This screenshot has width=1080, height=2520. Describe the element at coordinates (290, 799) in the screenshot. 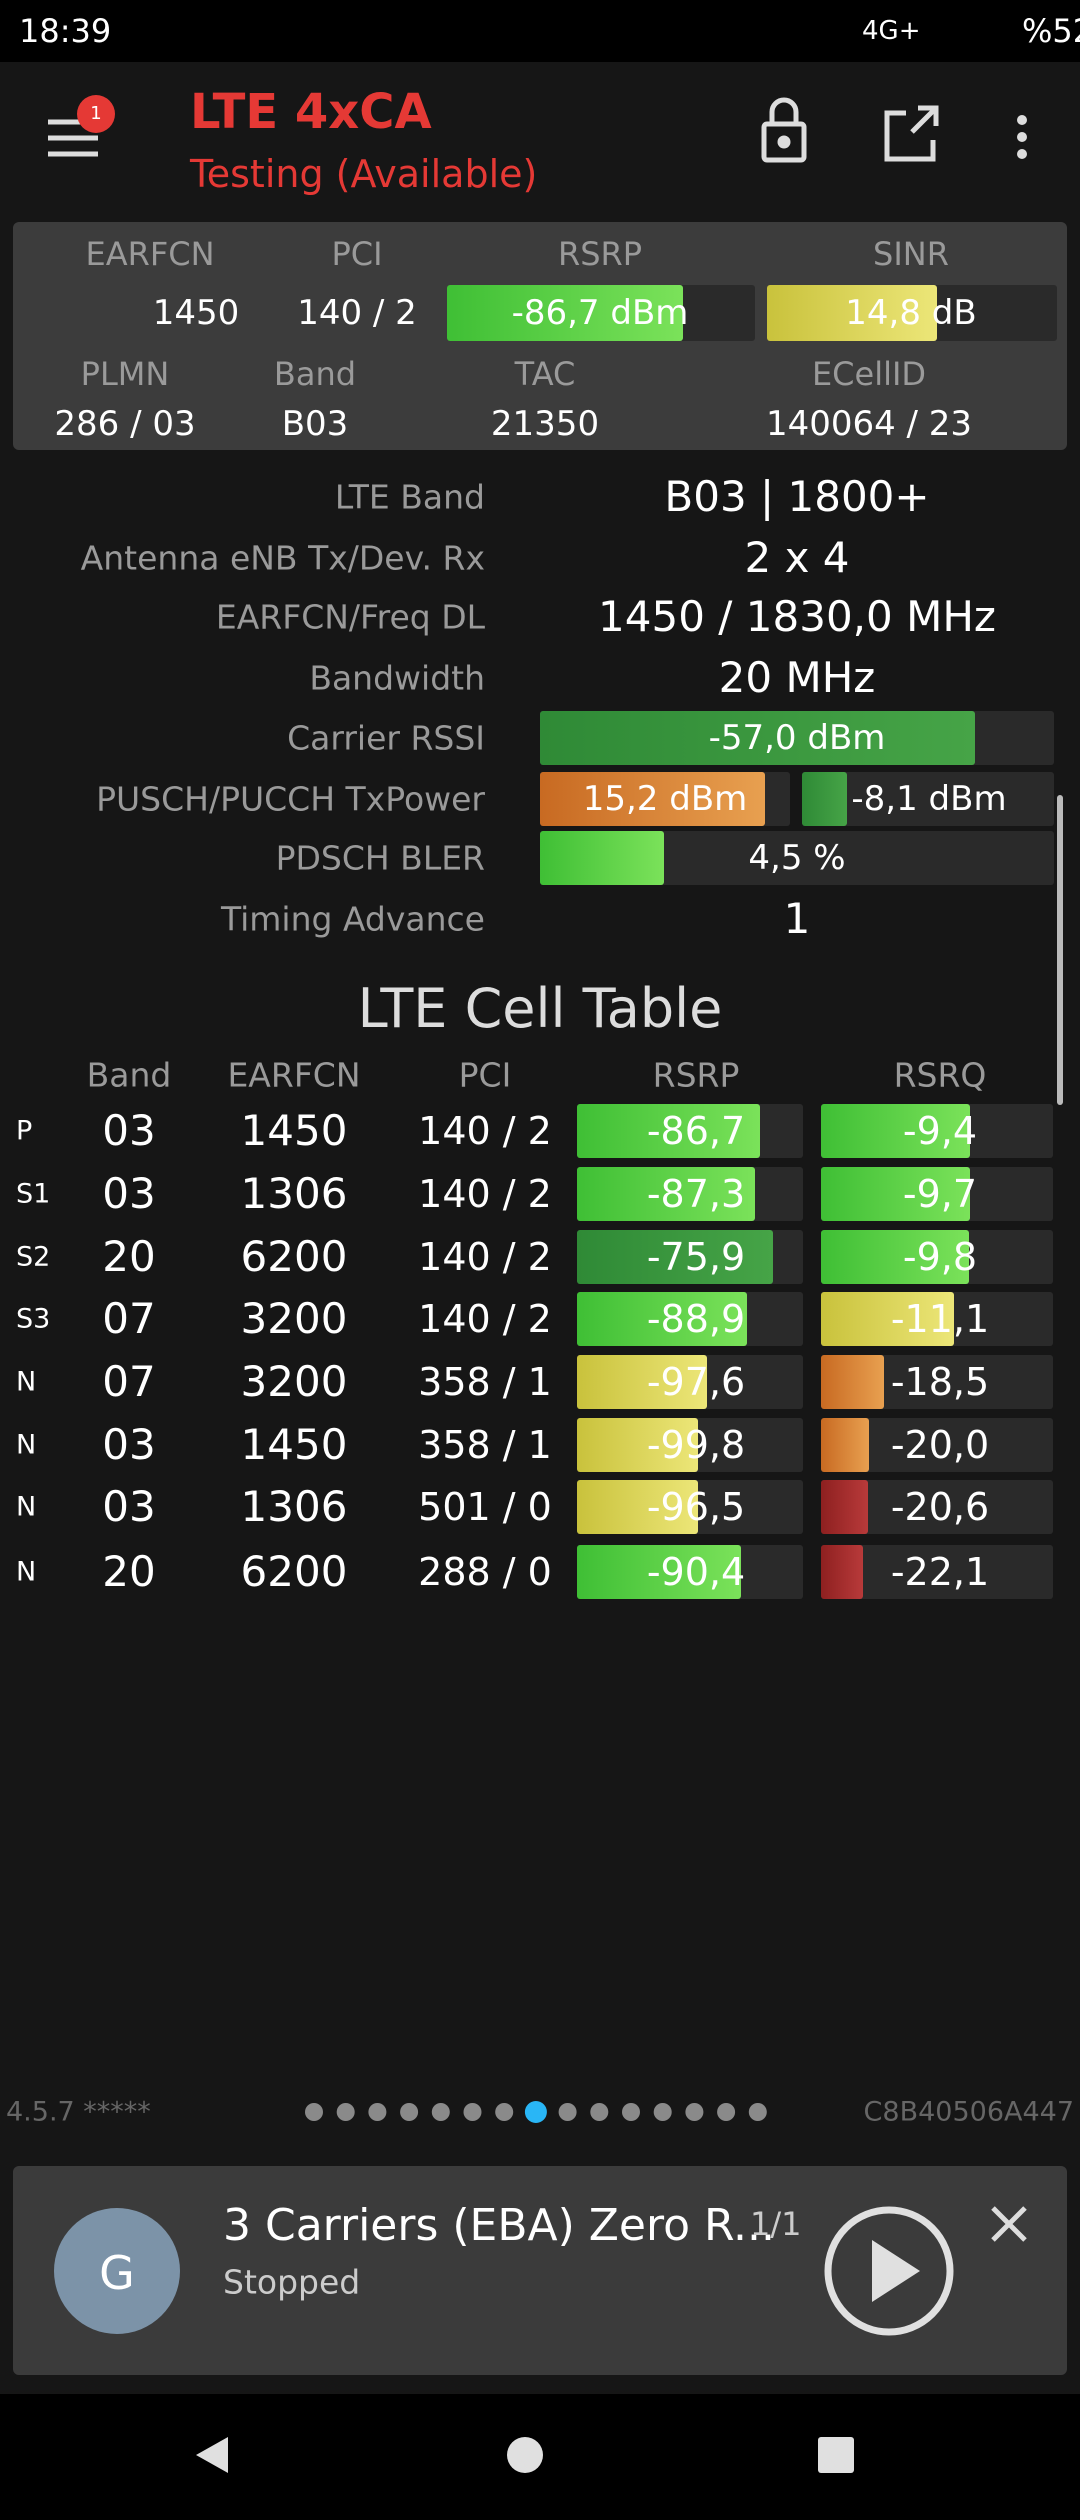

I see `detail-label: PUSCH/PUCCH TxPower` at that location.